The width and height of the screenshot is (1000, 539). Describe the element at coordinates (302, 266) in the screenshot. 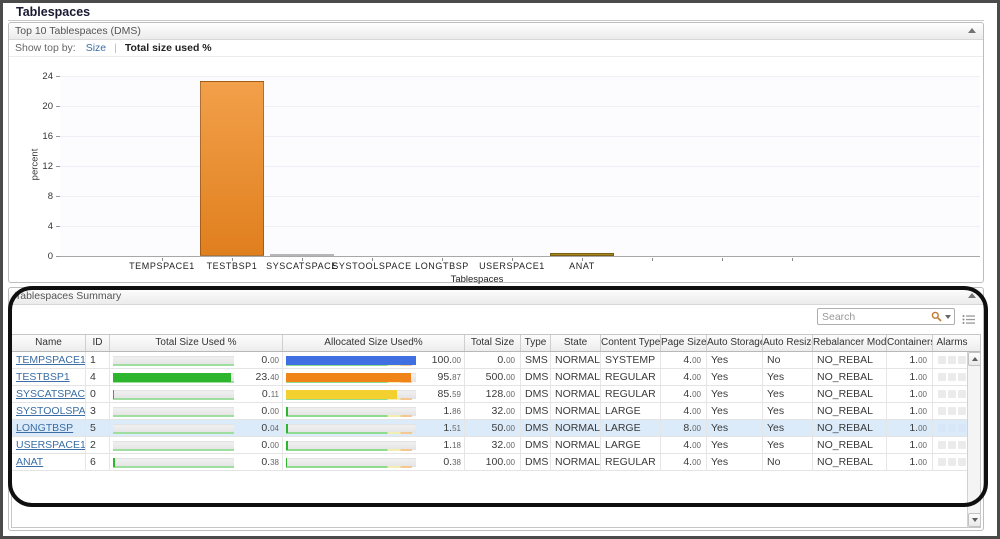

I see `x-axis-label: SYSCATSPACE` at that location.